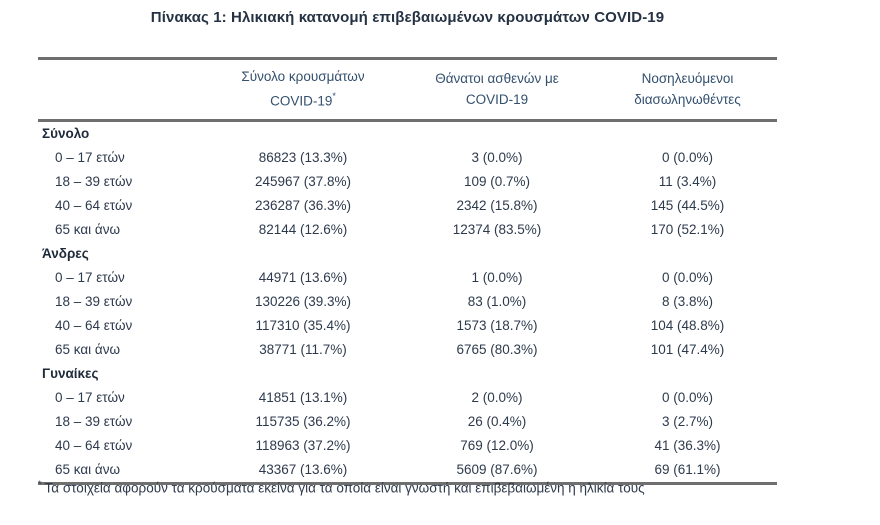 Image resolution: width=880 pixels, height=525 pixels. I want to click on col-header-intubated: Νοσηλευόμενοι διασωληνωθέντες, so click(687, 89).